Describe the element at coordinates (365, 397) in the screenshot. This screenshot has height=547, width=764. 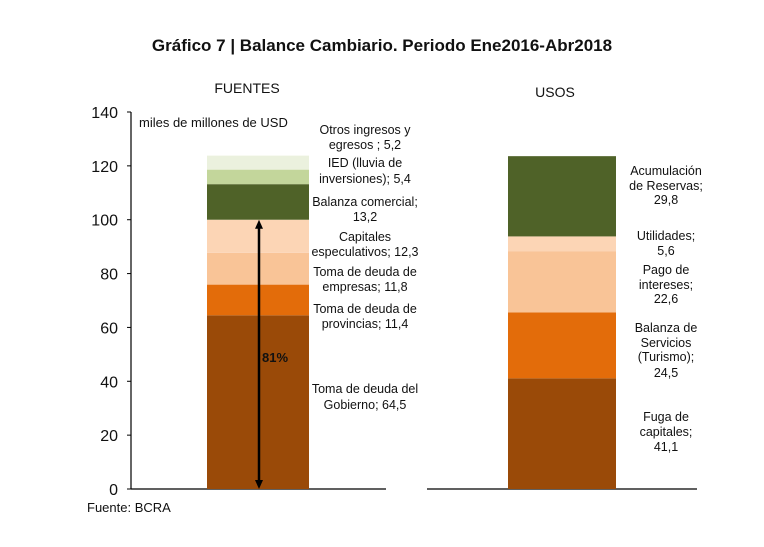
I see `segment-label: Toma de deuda del Gobierno; 64,5` at that location.